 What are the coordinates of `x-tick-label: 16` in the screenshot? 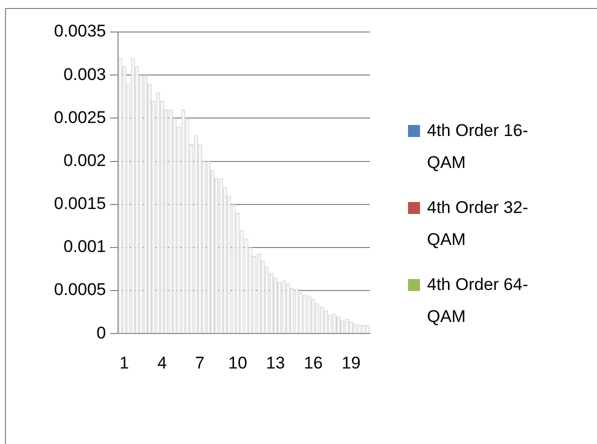 It's located at (313, 362).